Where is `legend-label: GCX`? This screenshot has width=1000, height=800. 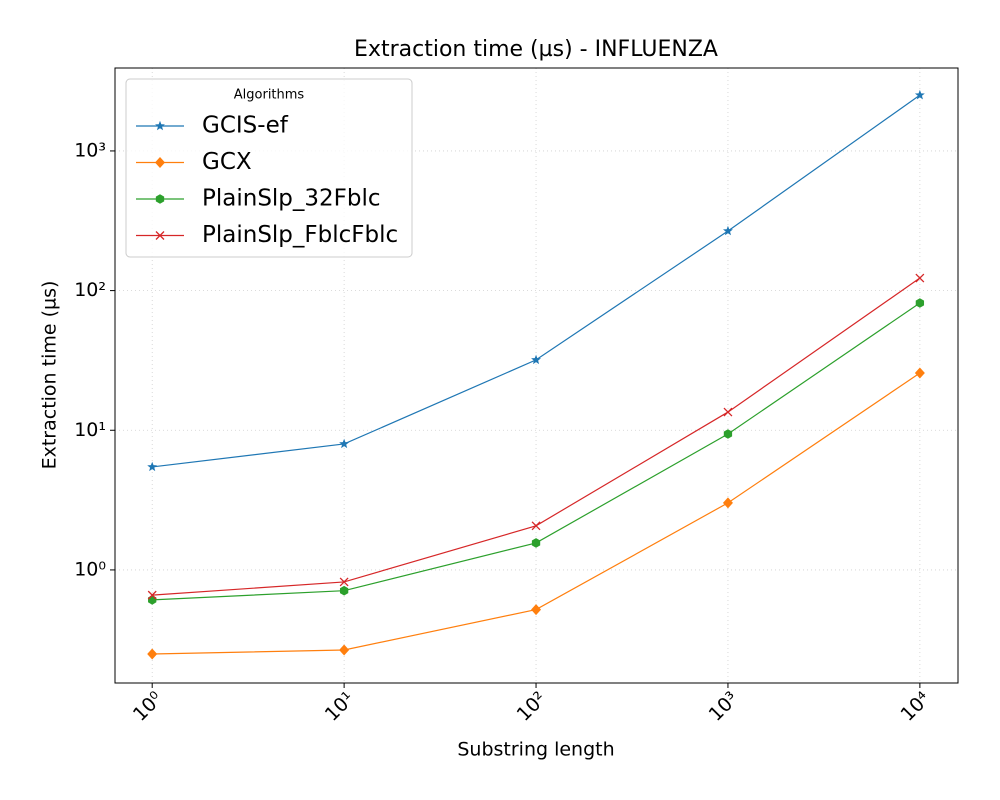 legend-label: GCX is located at coordinates (227, 162).